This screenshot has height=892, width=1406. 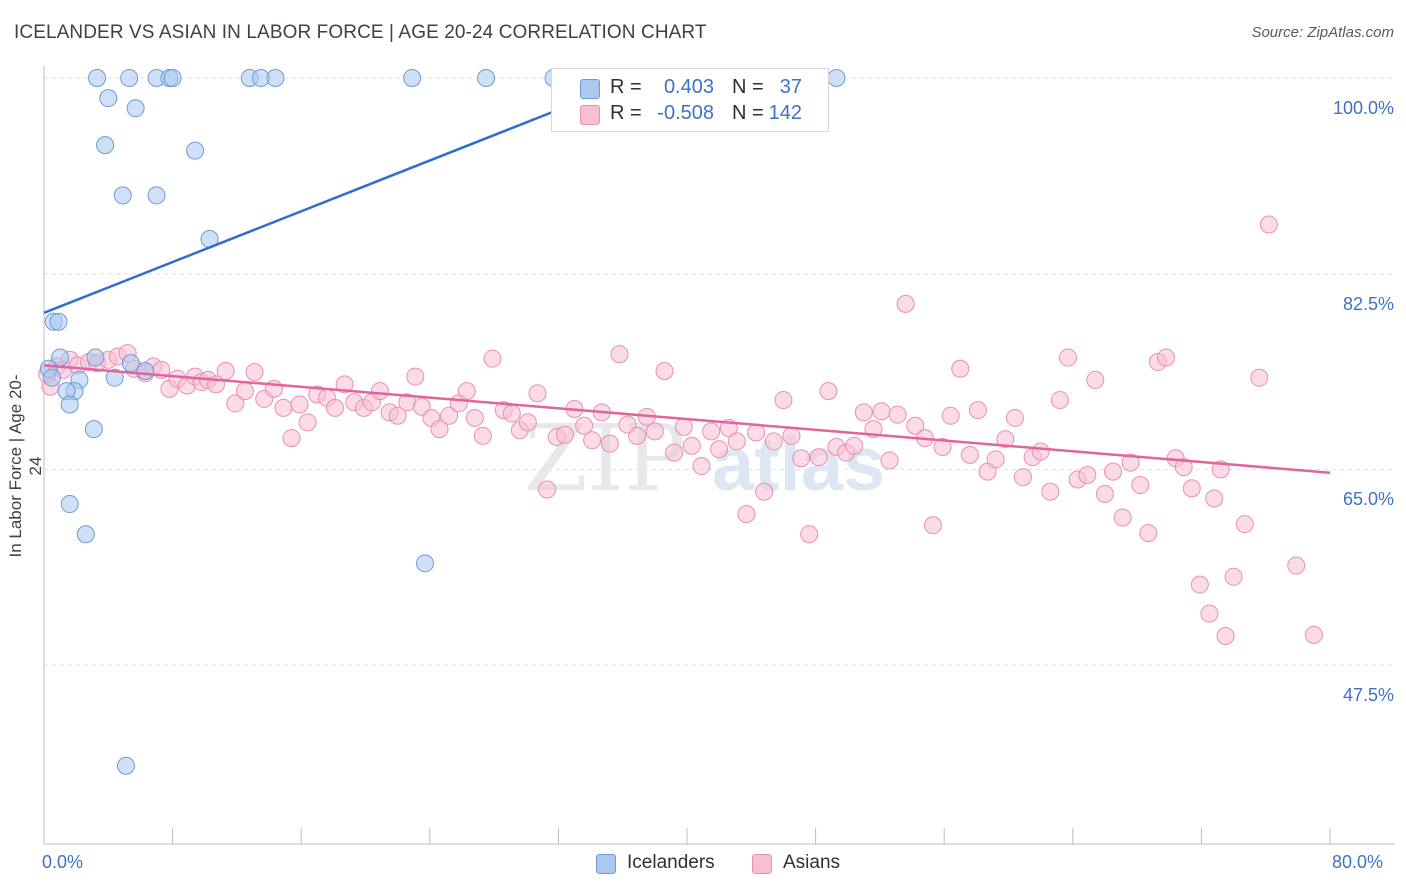 What do you see at coordinates (1363, 108) in the screenshot?
I see `y-tick-label: 100.0%` at bounding box center [1363, 108].